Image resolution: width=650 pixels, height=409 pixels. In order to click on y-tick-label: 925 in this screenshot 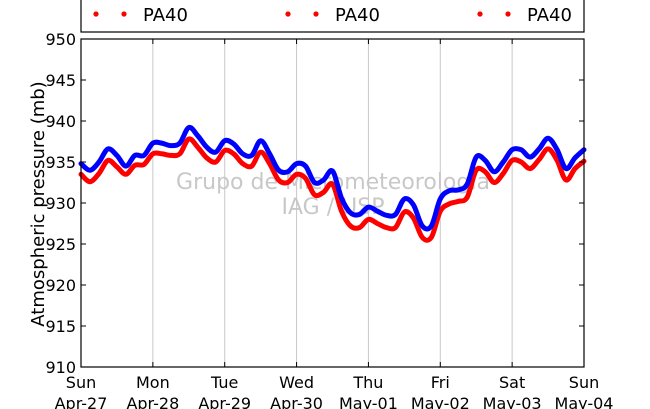, I will do `click(60, 244)`.